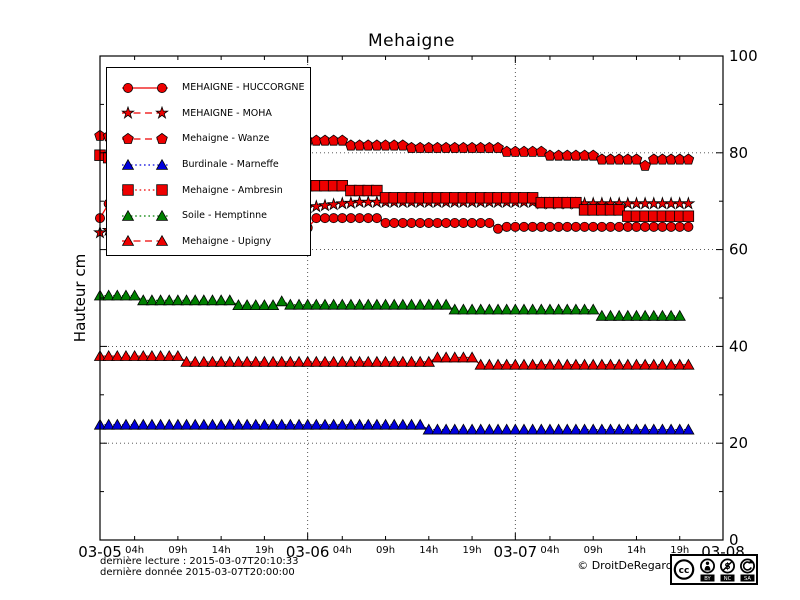 This screenshot has height=600, width=800. I want to click on legend-sample-star-icon, so click(145, 113).